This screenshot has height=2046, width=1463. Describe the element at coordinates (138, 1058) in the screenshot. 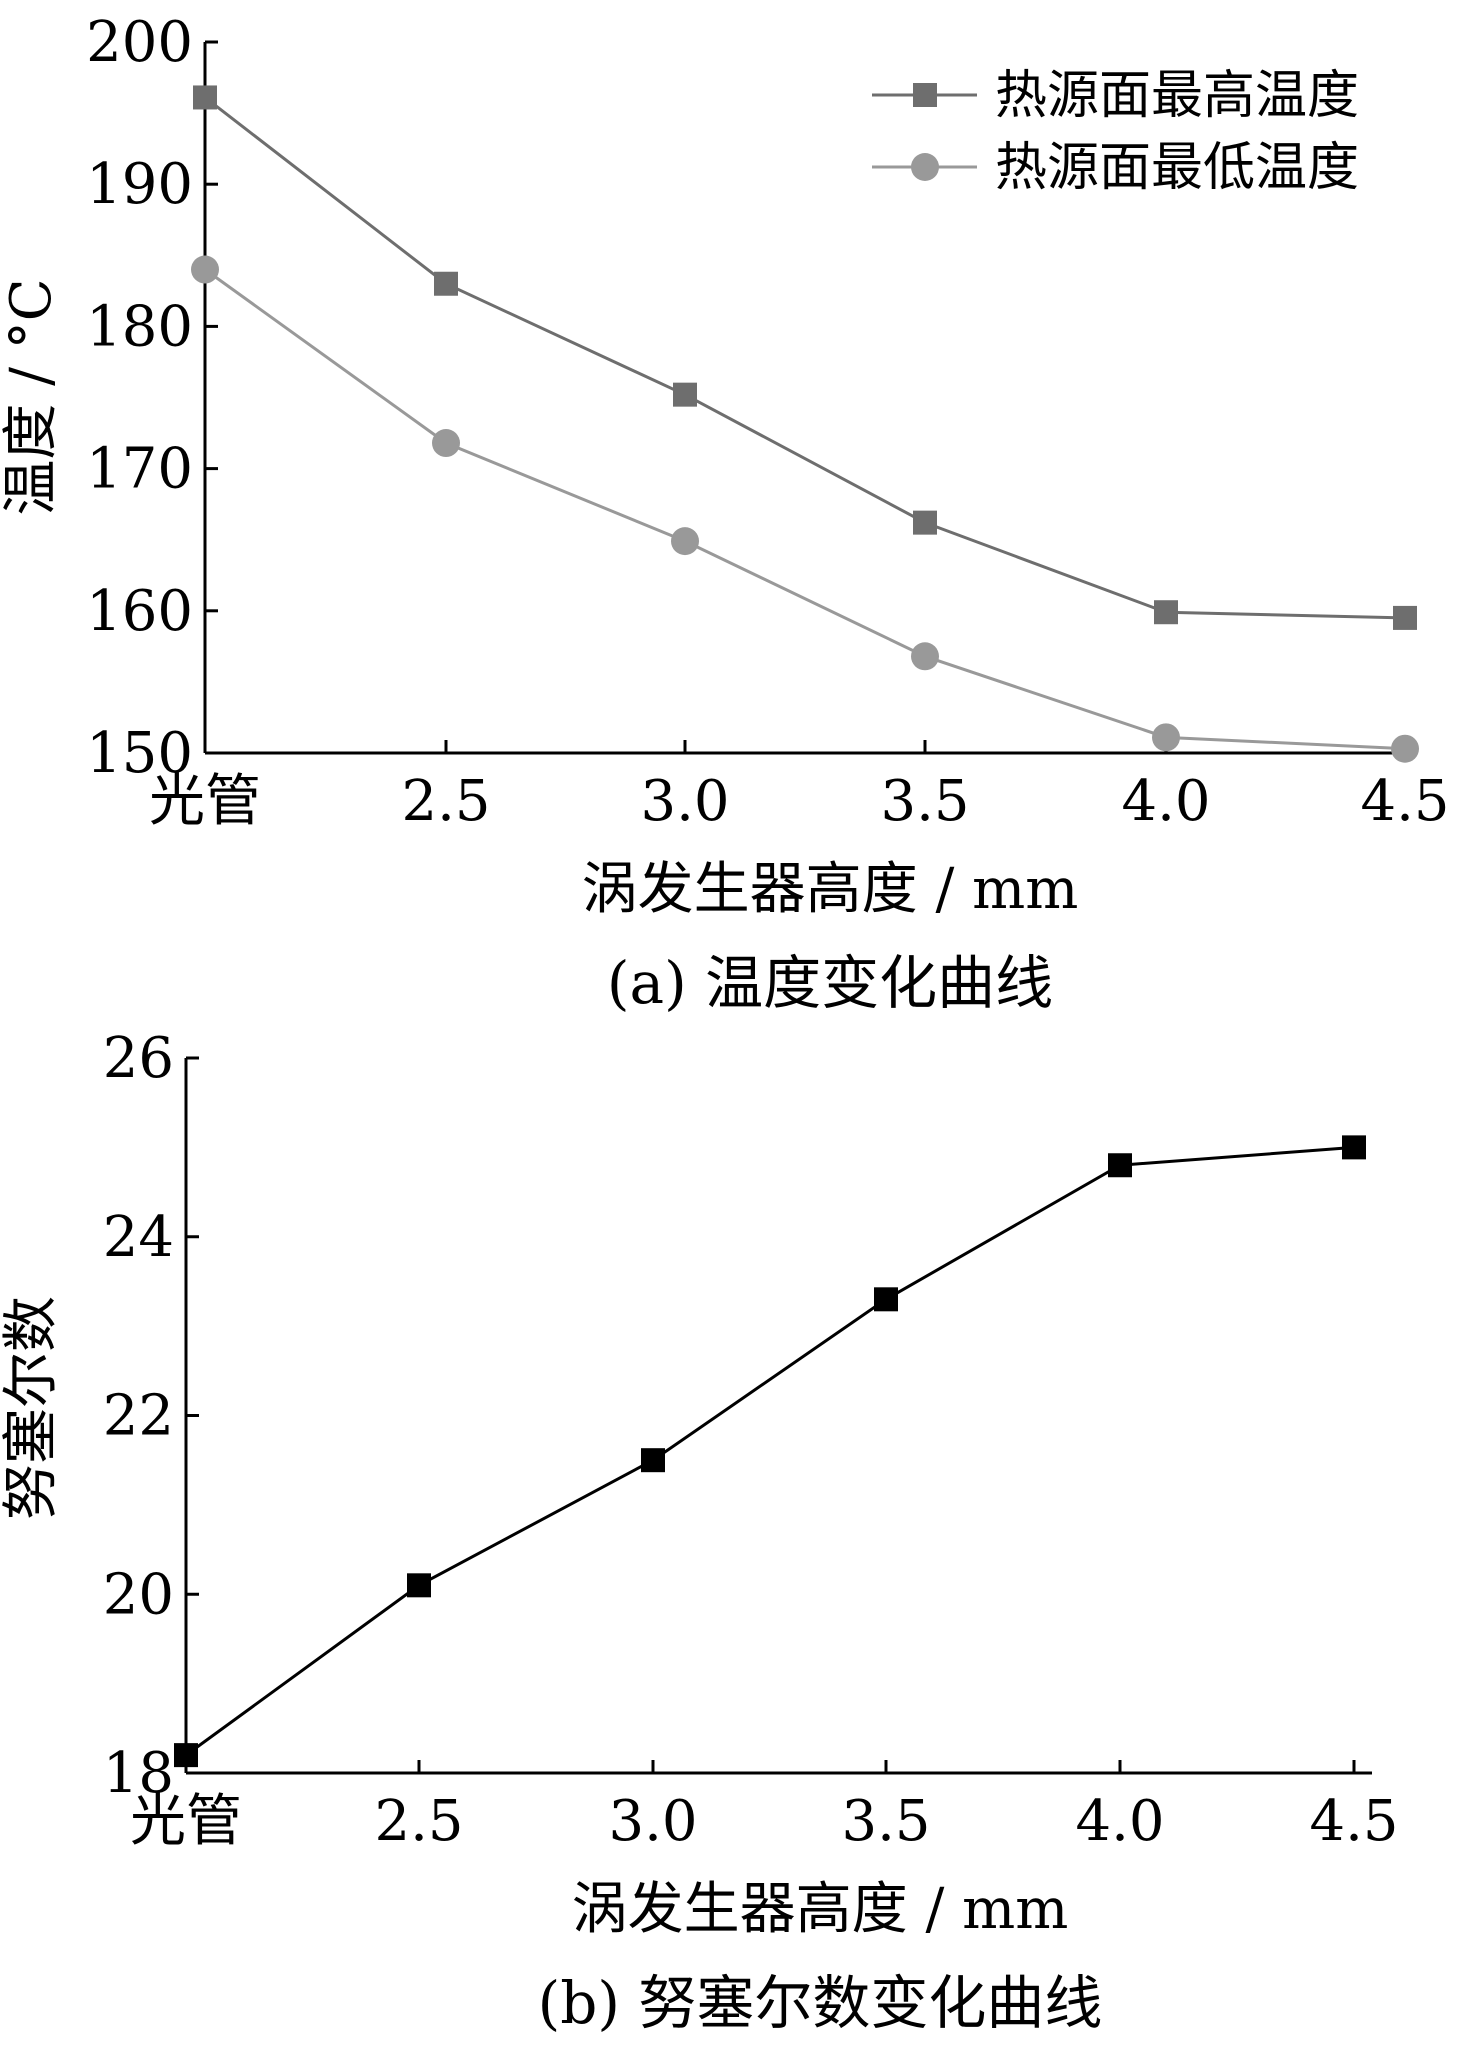

I see `y-tick-label: 26` at that location.